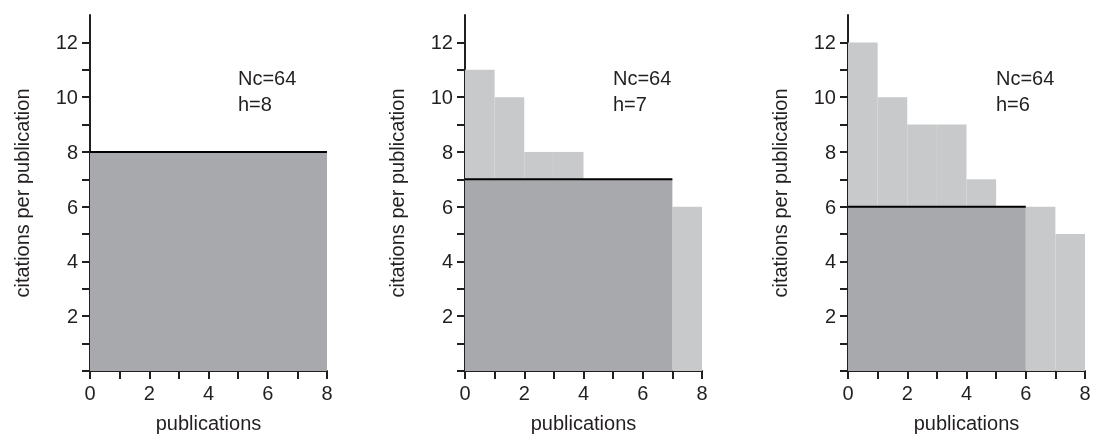 The height and width of the screenshot is (438, 1103). Describe the element at coordinates (1013, 104) in the screenshot. I see `annotation: h=6` at that location.